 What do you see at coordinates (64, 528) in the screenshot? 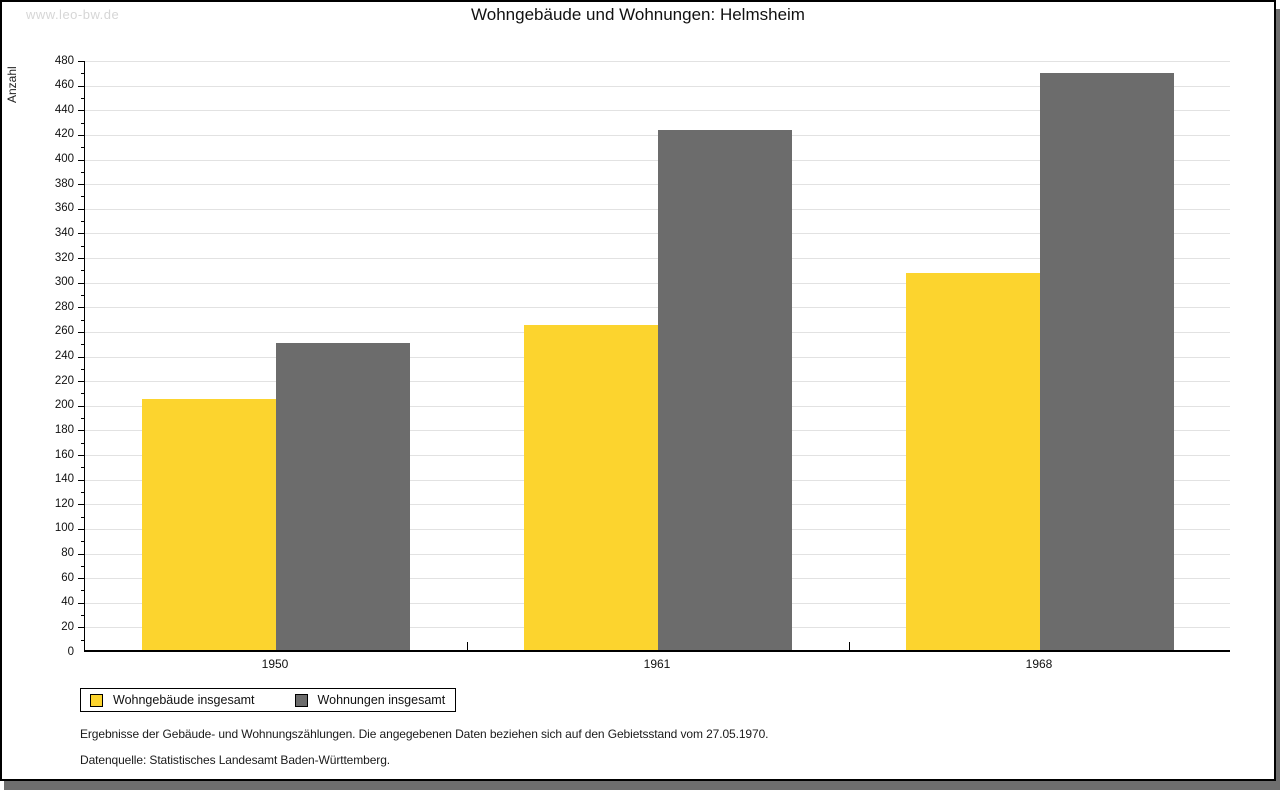
I see `y-tick-label-100: 100` at bounding box center [64, 528].